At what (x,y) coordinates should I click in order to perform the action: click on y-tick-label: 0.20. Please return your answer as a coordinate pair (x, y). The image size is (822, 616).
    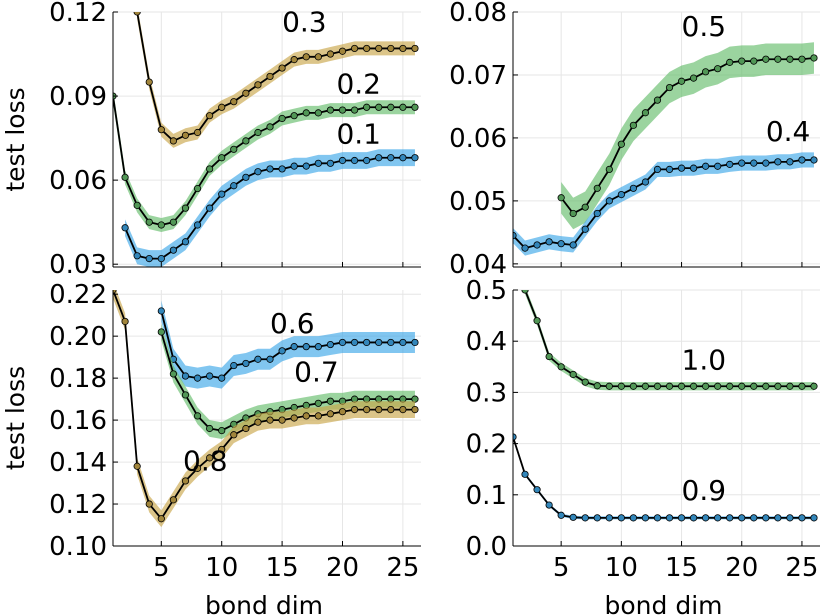
    Looking at the image, I should click on (78, 337).